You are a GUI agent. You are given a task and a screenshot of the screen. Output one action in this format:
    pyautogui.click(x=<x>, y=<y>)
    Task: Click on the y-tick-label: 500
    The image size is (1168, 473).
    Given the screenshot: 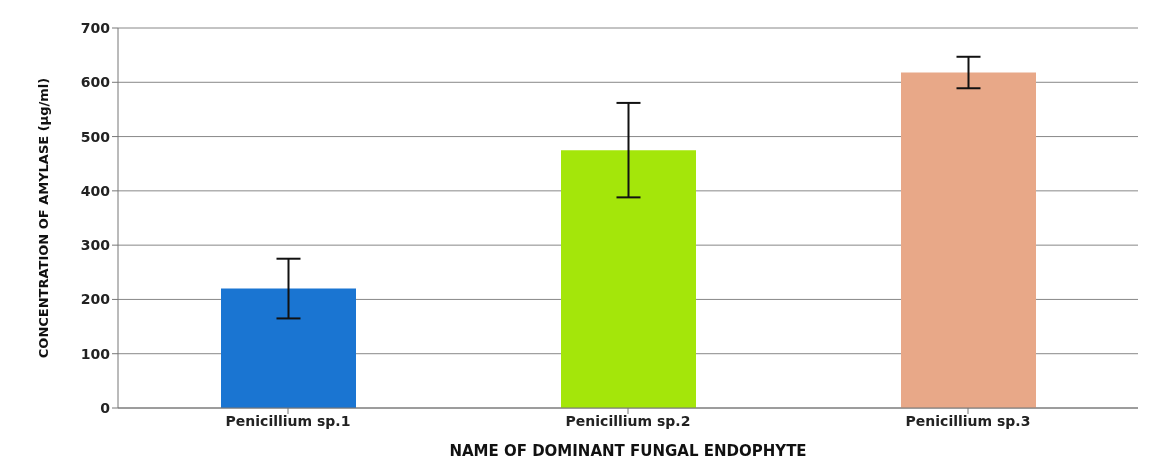 What is the action you would take?
    pyautogui.click(x=95, y=136)
    